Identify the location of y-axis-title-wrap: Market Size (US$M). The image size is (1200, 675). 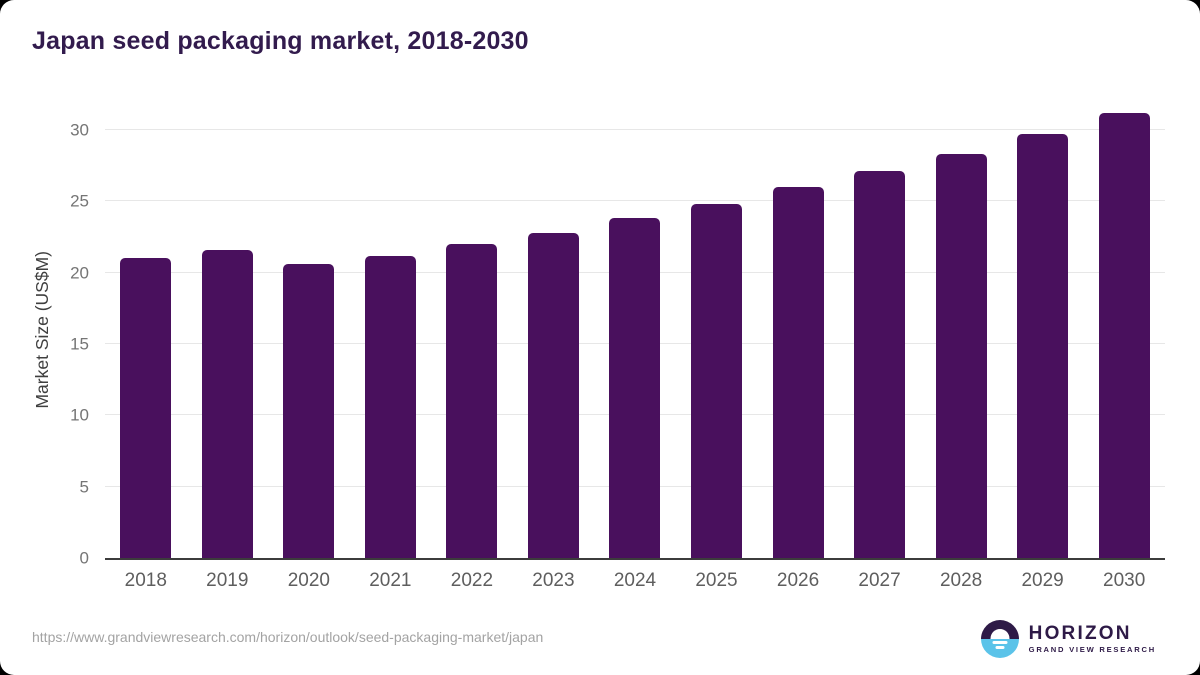
(42, 330).